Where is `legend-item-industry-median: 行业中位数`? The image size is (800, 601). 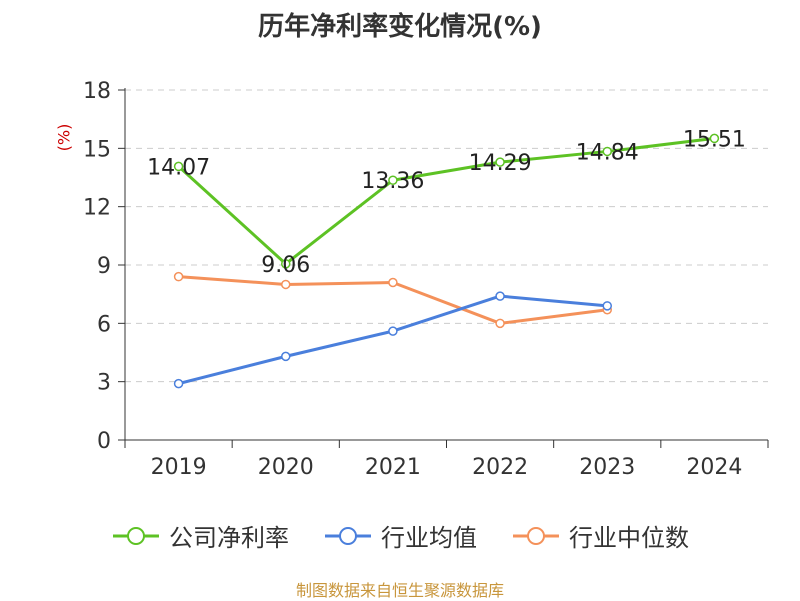 legend-item-industry-median: 行业中位数 is located at coordinates (600, 535).